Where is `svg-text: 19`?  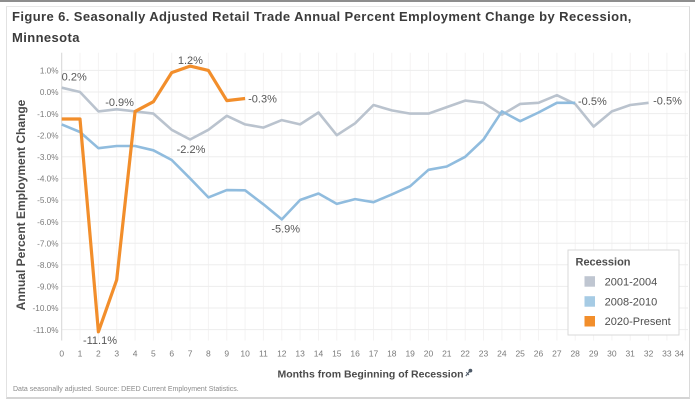
svg-text: 19 is located at coordinates (410, 354).